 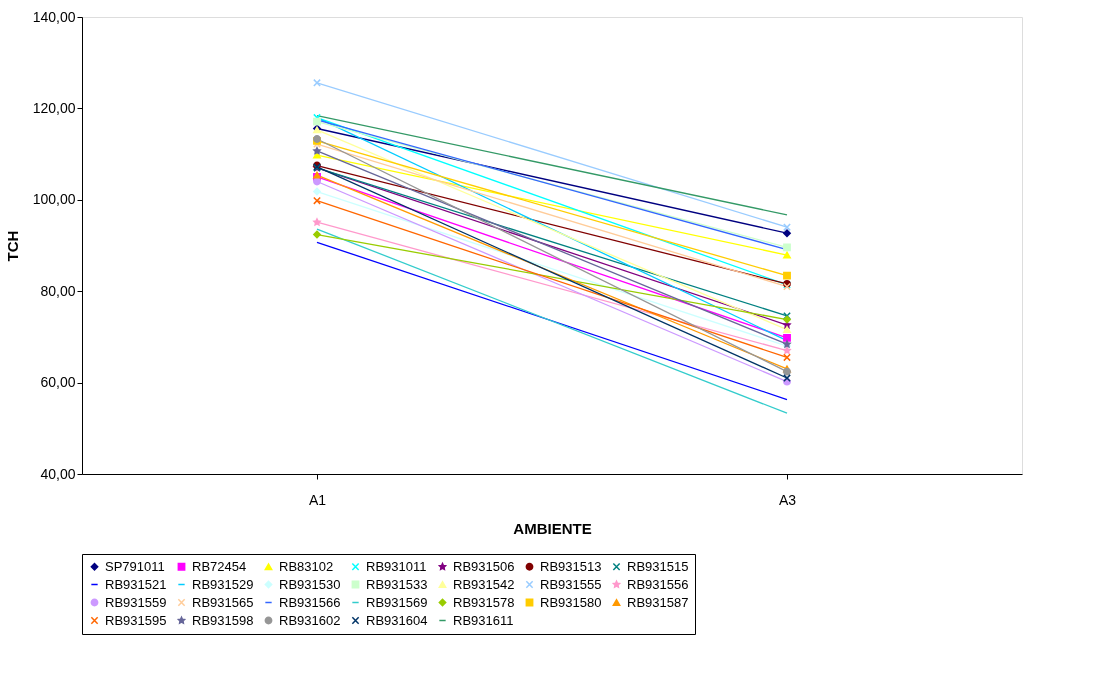 What do you see at coordinates (484, 584) in the screenshot?
I see `legend-label: RB931542` at bounding box center [484, 584].